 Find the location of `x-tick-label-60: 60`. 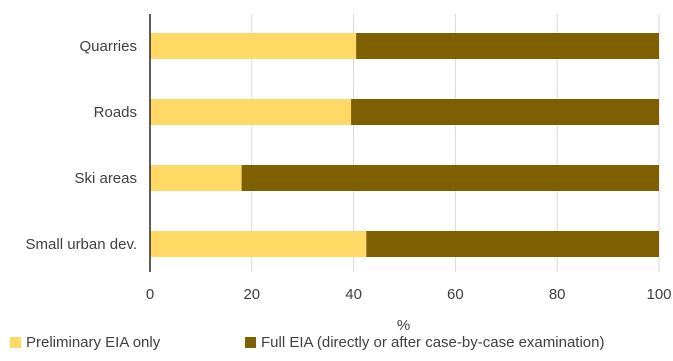

x-tick-label-60: 60 is located at coordinates (455, 294).